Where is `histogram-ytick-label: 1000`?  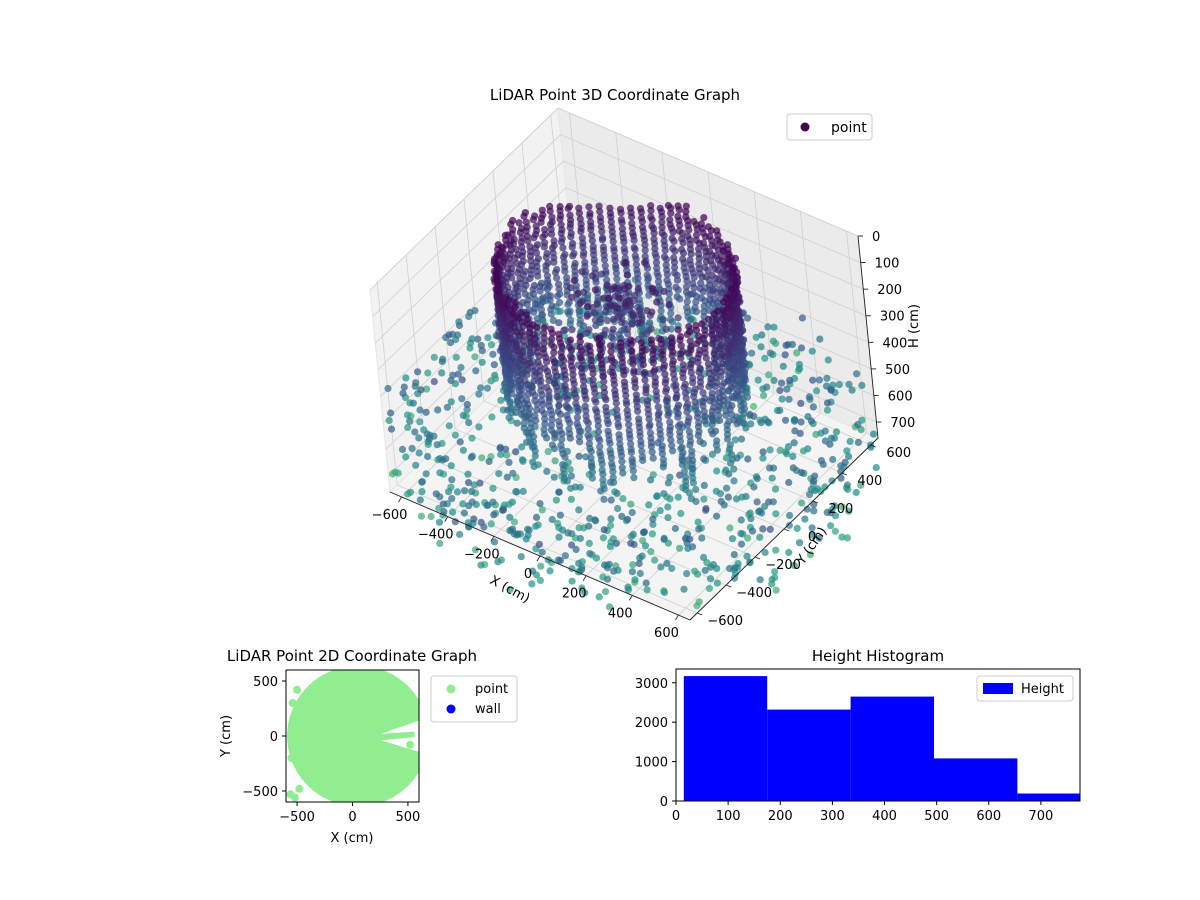
histogram-ytick-label: 1000 is located at coordinates (651, 763).